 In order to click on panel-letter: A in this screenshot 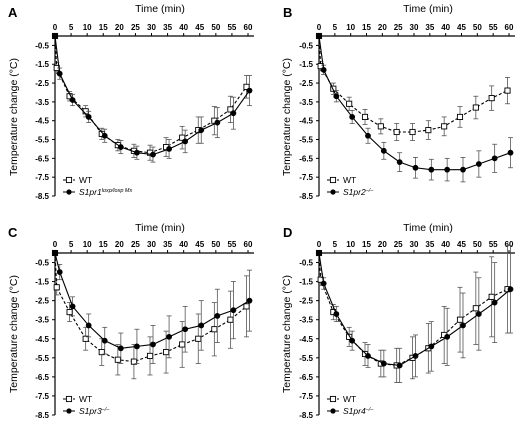, I will do `click(13, 12)`.